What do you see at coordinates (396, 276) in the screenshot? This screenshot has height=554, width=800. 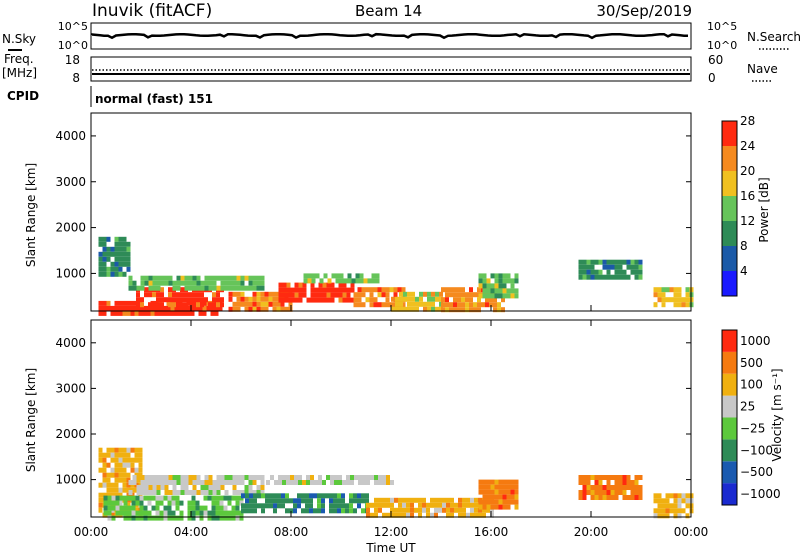 I see `power-marks` at bounding box center [396, 276].